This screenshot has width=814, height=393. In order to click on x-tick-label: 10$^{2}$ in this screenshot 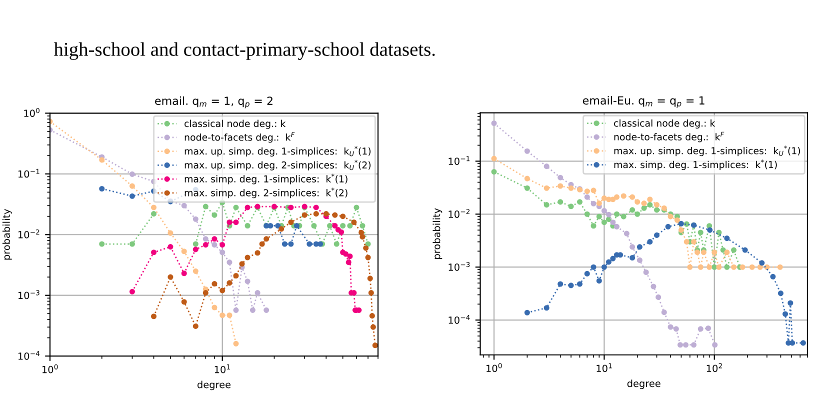, I will do `click(714, 367)`.